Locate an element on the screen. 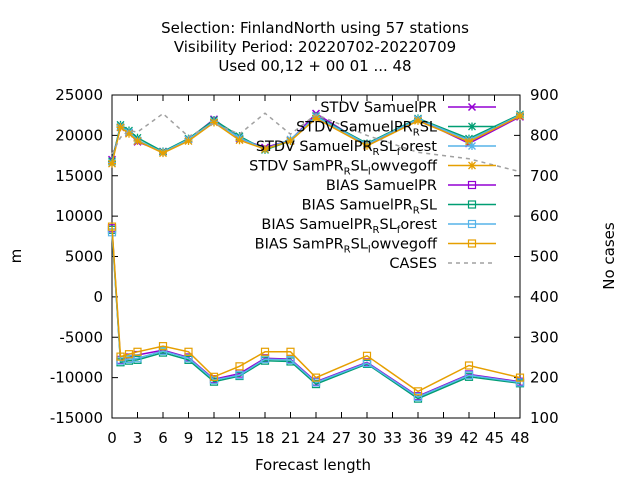 This screenshot has height=480, width=640. y-tick-label: 0 is located at coordinates (98, 297).